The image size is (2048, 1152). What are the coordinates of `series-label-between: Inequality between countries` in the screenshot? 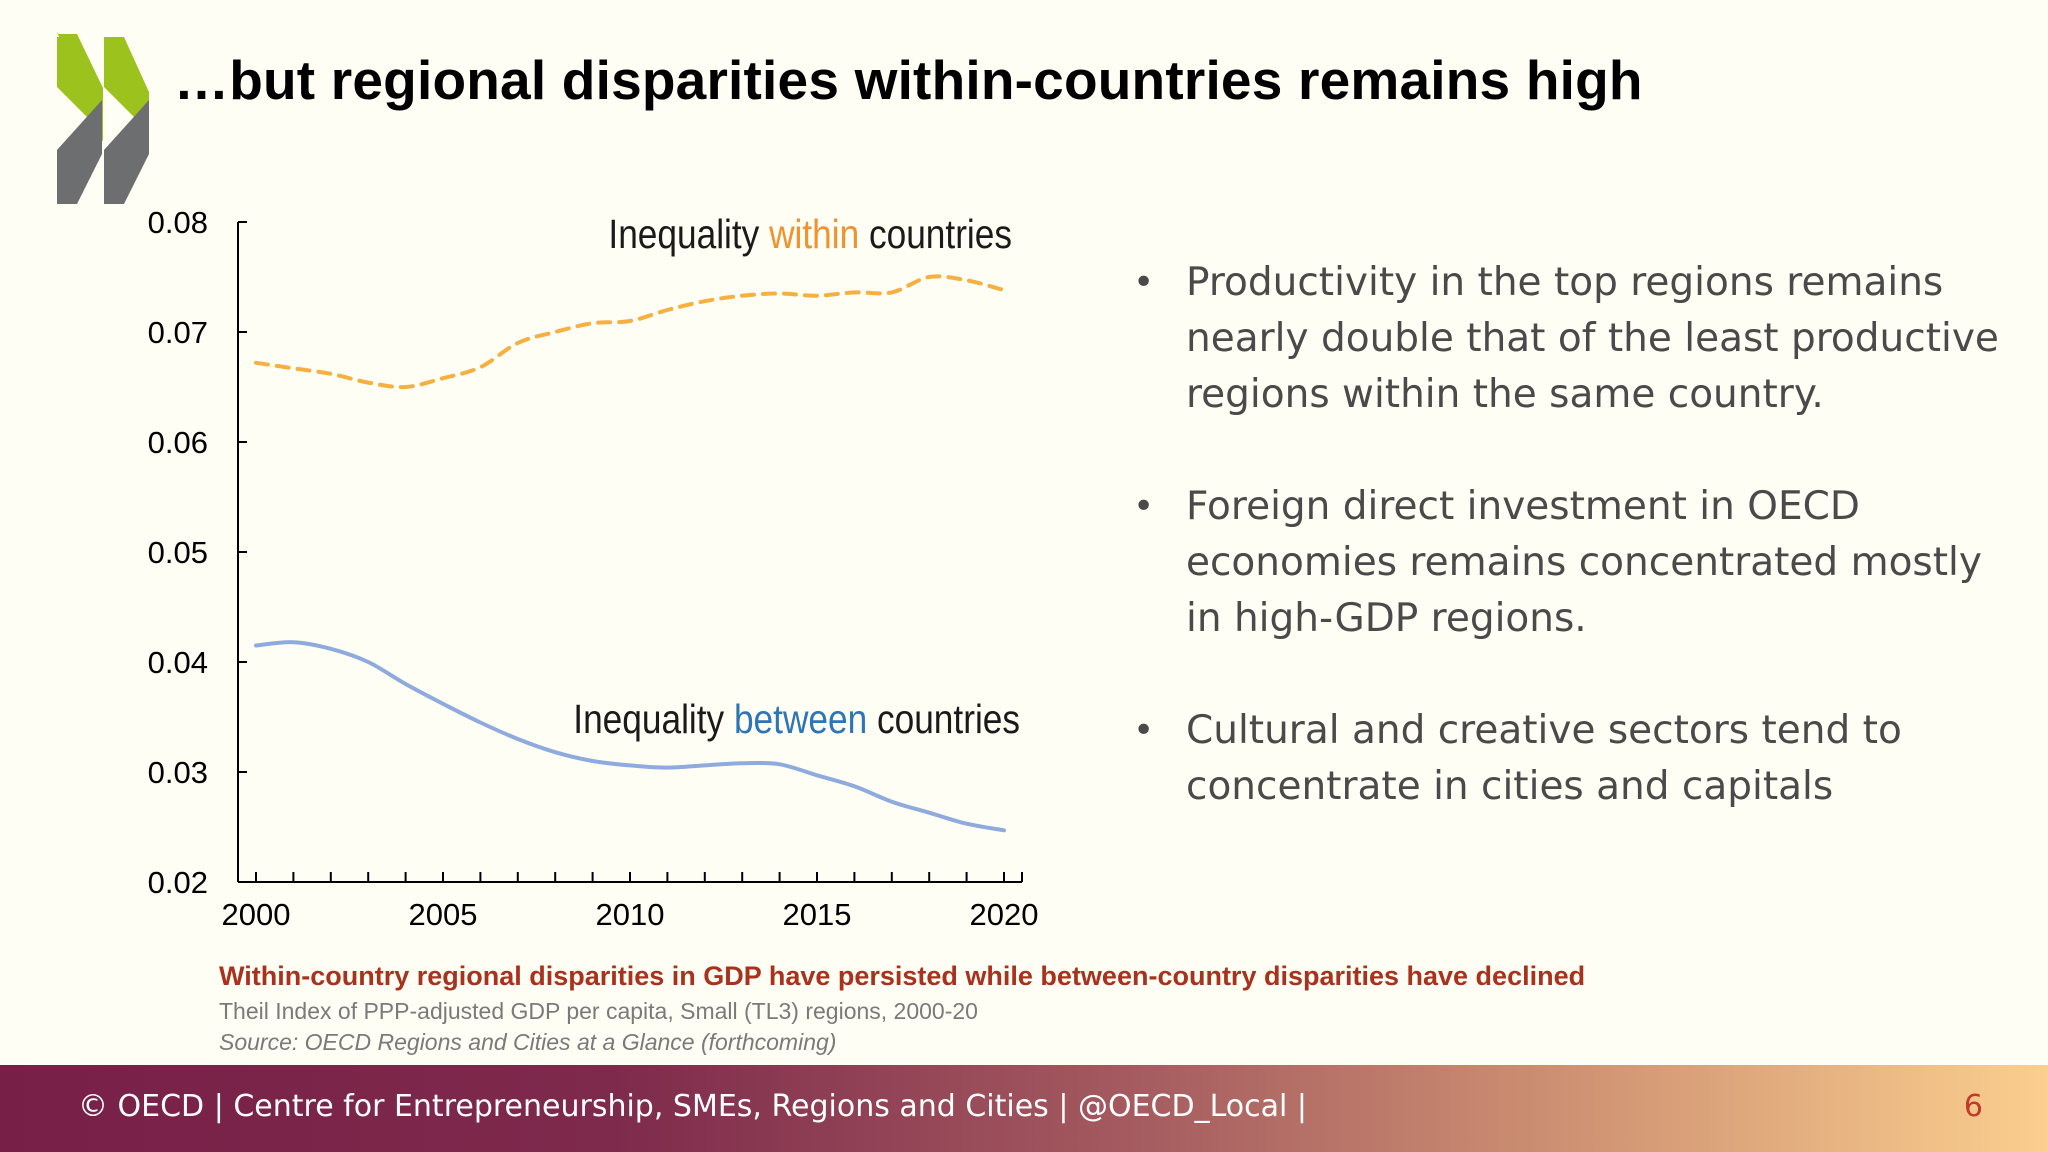 It's located at (796, 720).